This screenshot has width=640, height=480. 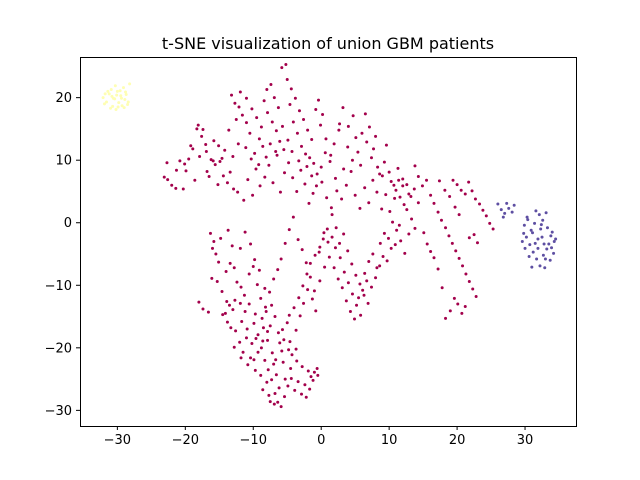 I want to click on x-tick-label: 10, so click(x=389, y=440).